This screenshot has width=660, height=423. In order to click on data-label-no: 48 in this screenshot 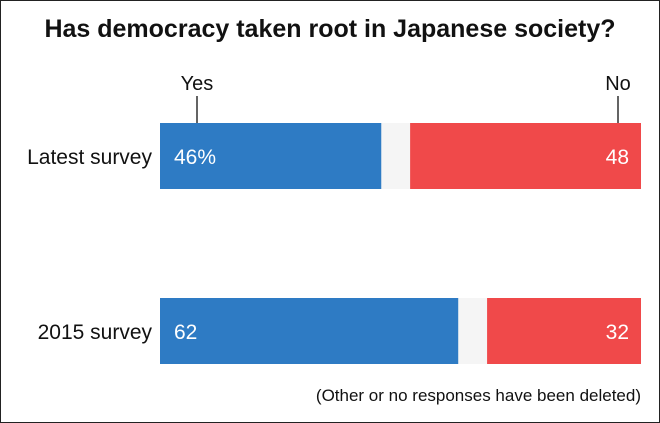, I will do `click(617, 157)`.